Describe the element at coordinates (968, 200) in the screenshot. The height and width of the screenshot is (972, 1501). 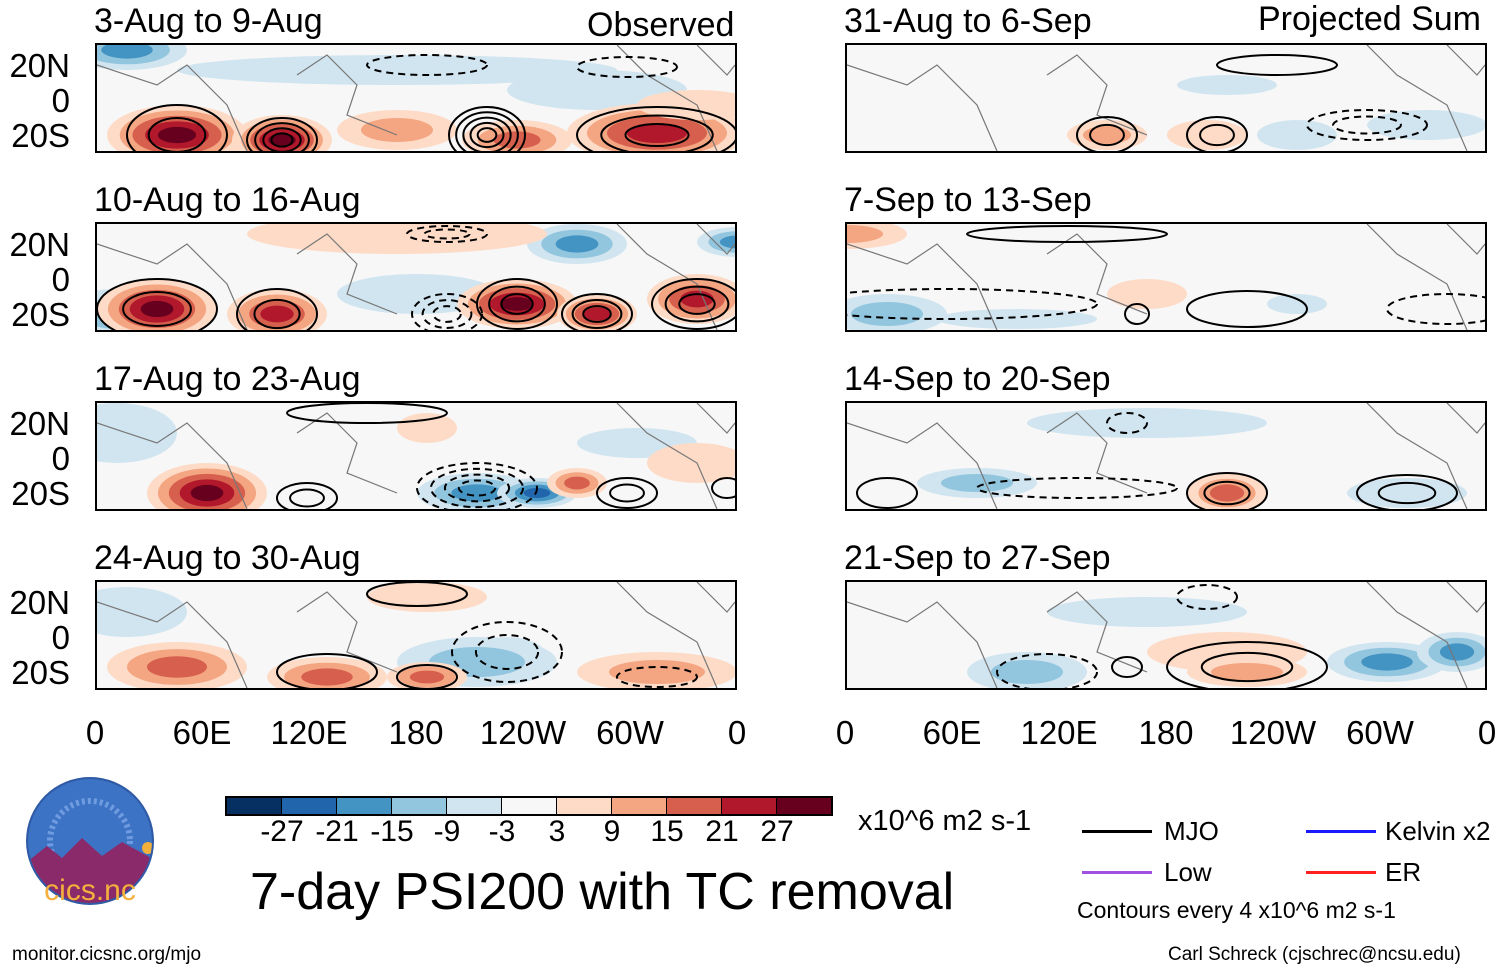
I see `panel-title: 7-Sep to 13-Sep` at that location.